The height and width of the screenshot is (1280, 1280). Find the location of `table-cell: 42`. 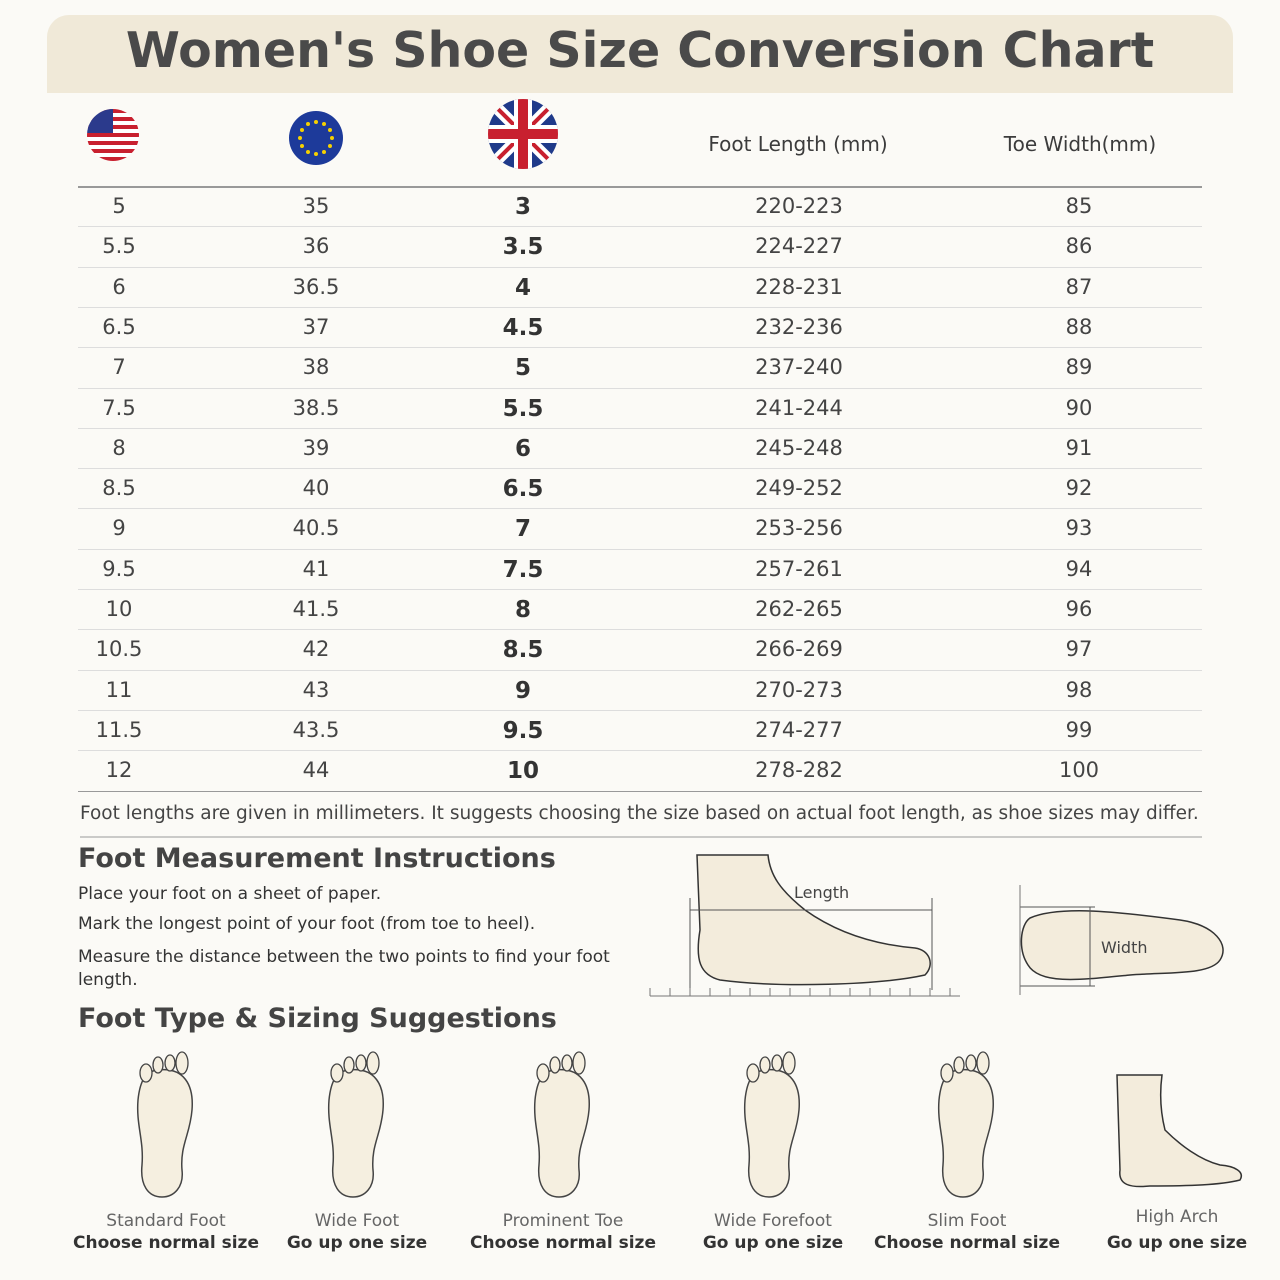

table-cell: 42 is located at coordinates (316, 649).